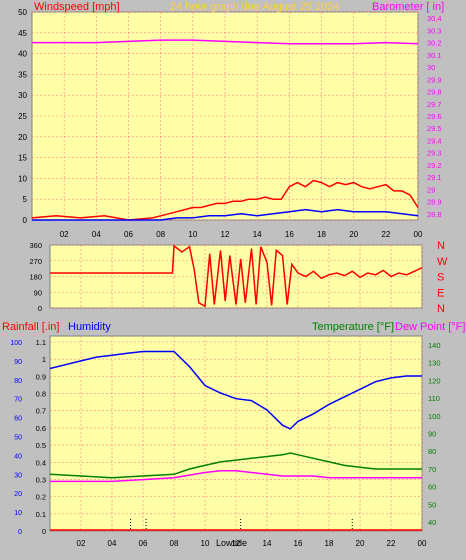 The image size is (466, 560). Describe the element at coordinates (22, 54) in the screenshot. I see `windspeed-tick-label: 40` at that location.